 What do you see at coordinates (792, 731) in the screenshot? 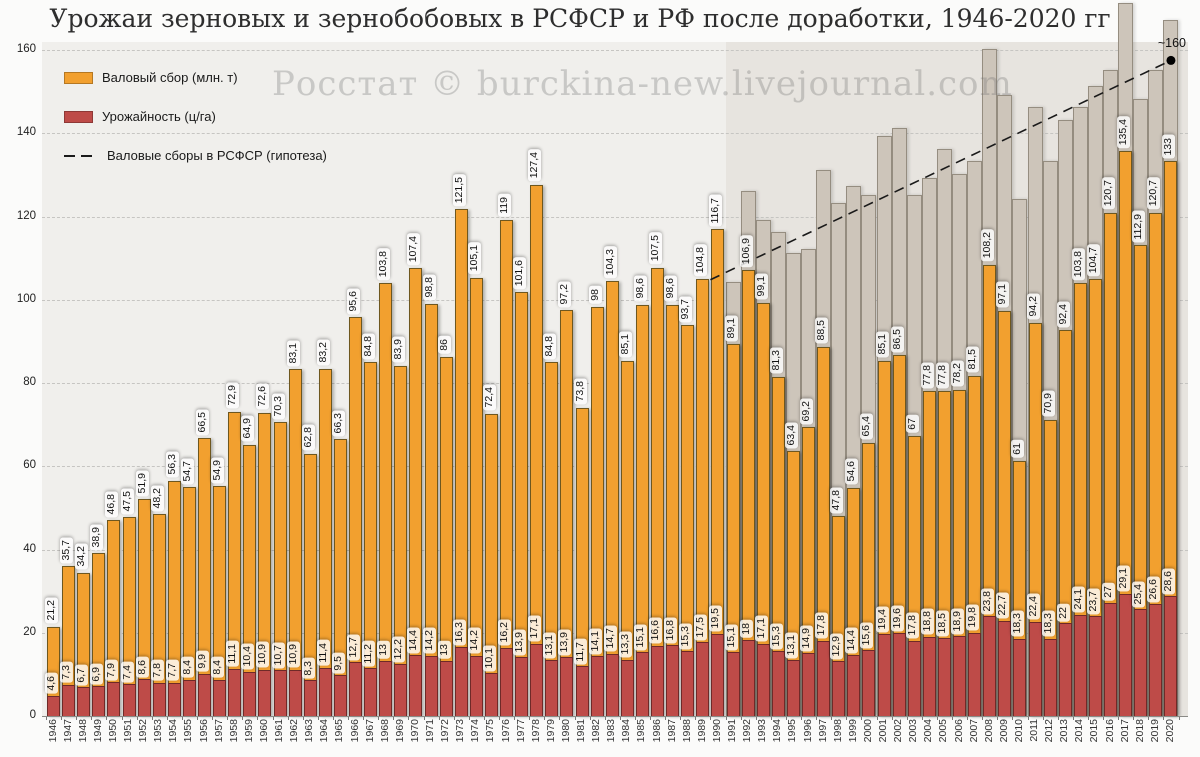
I see `x-axis-year-label: 1995` at bounding box center [792, 731].